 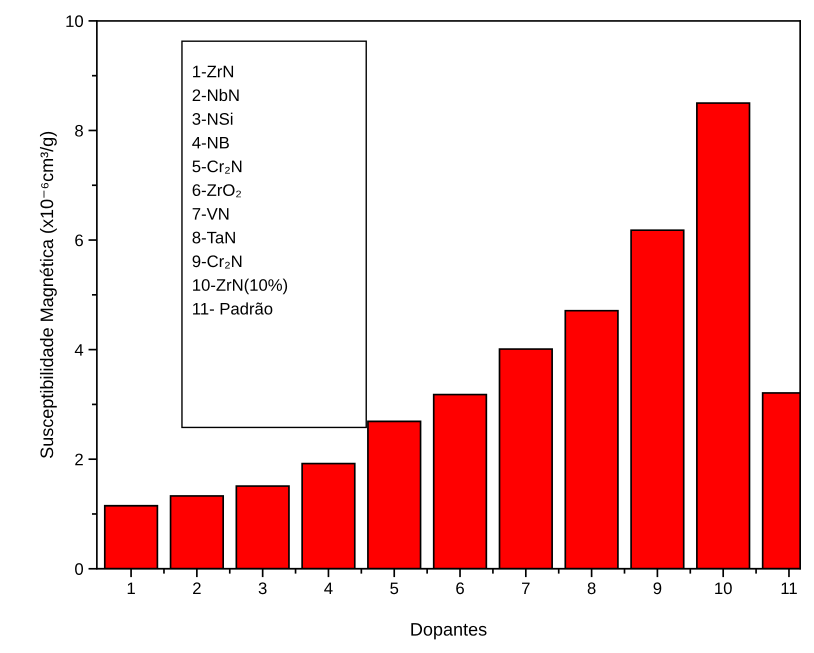 What do you see at coordinates (789, 588) in the screenshot?
I see `x-tick-label: 11` at bounding box center [789, 588].